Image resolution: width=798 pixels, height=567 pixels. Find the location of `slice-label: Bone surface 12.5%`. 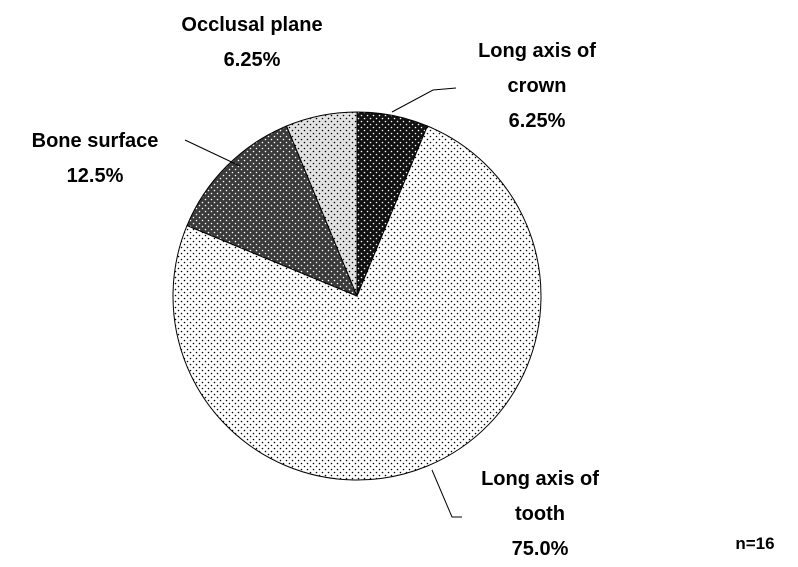

slice-label: Bone surface 12.5% is located at coordinates (95, 159).